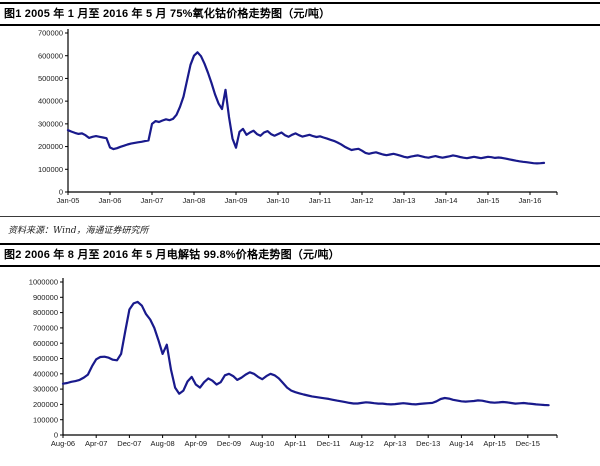  Describe the element at coordinates (295, 443) in the screenshot. I see `x-axis-tick-label: Apr-11` at that location.